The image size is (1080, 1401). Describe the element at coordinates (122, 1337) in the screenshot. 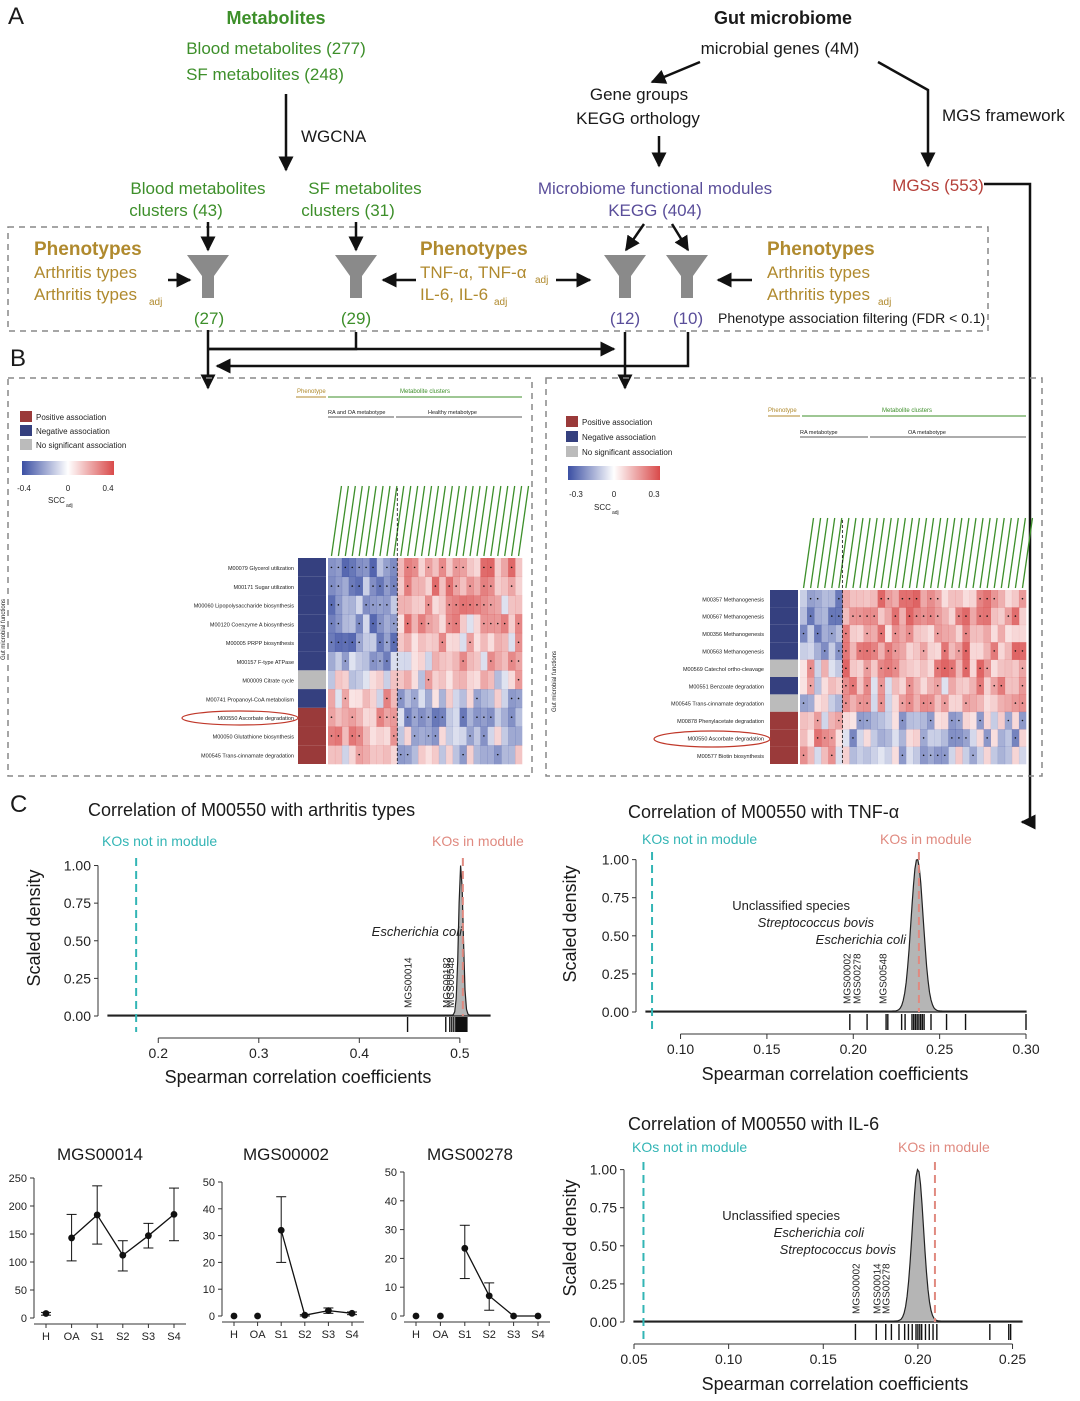

I see `x-tick-label: S2` at that location.